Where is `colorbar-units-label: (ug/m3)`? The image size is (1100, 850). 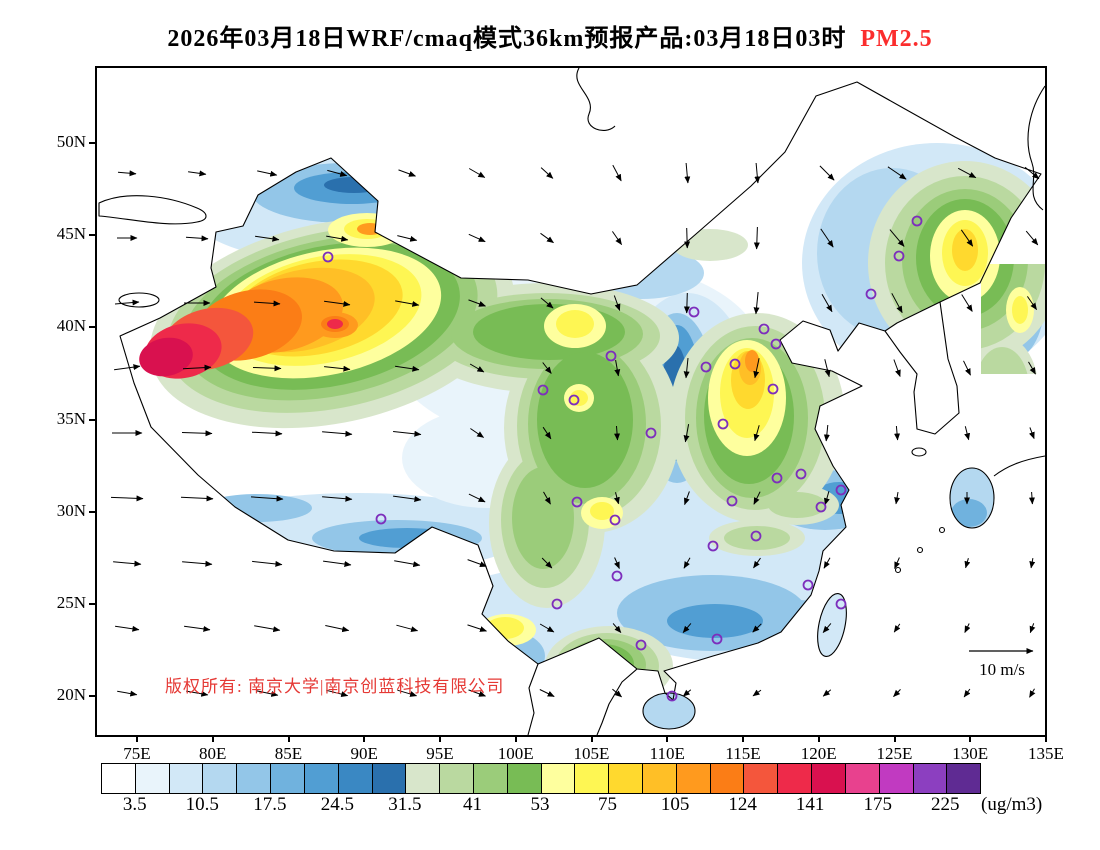 colorbar-units-label: (ug/m3) is located at coordinates (1012, 804).